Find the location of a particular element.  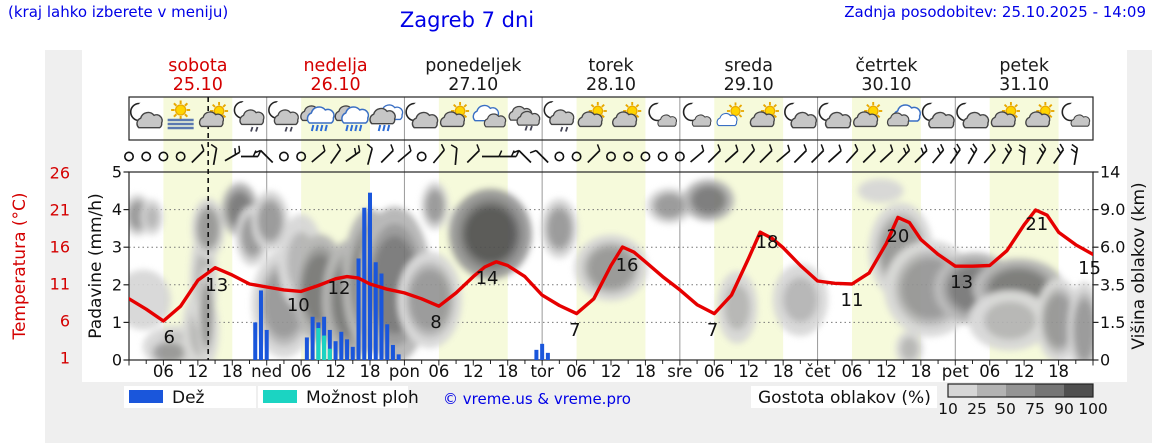

moon-cloud-small-icon is located at coordinates (1076, 114).